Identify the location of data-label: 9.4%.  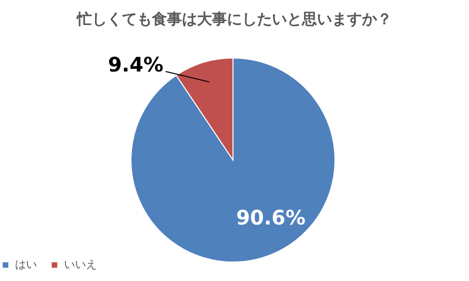
(136, 64).